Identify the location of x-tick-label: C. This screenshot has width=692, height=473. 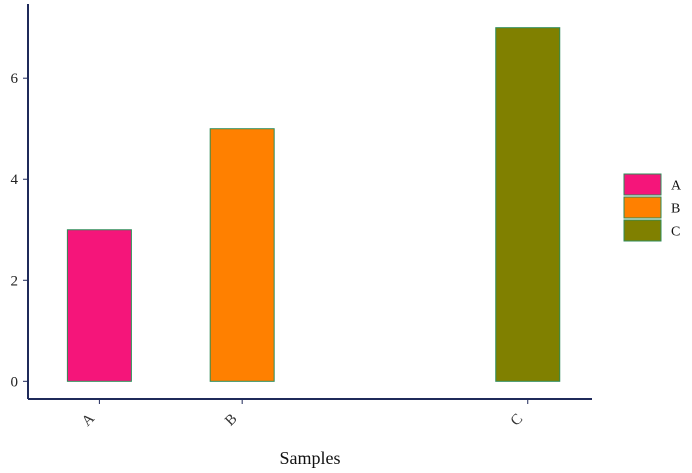
(517, 420).